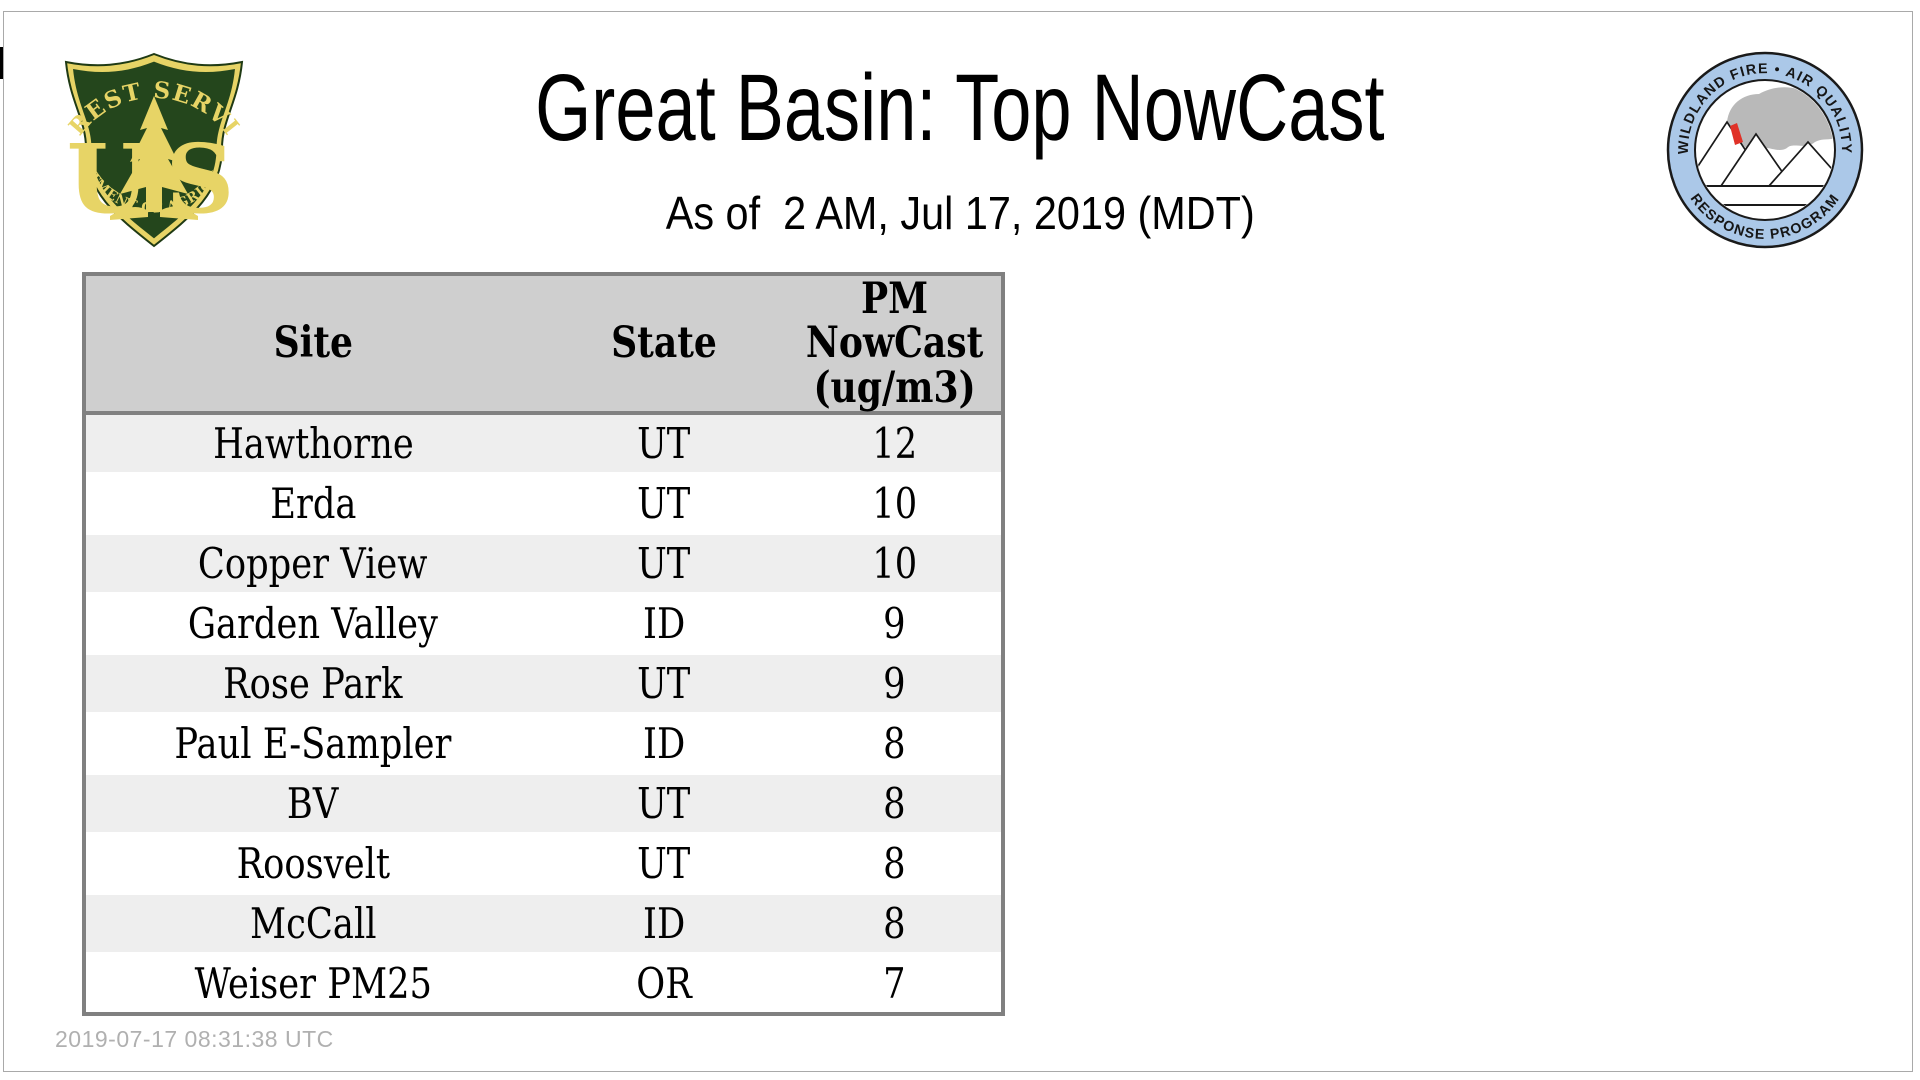 Image resolution: width=1920 pixels, height=1080 pixels. I want to click on site-cell: Roosvelt, so click(313, 863).